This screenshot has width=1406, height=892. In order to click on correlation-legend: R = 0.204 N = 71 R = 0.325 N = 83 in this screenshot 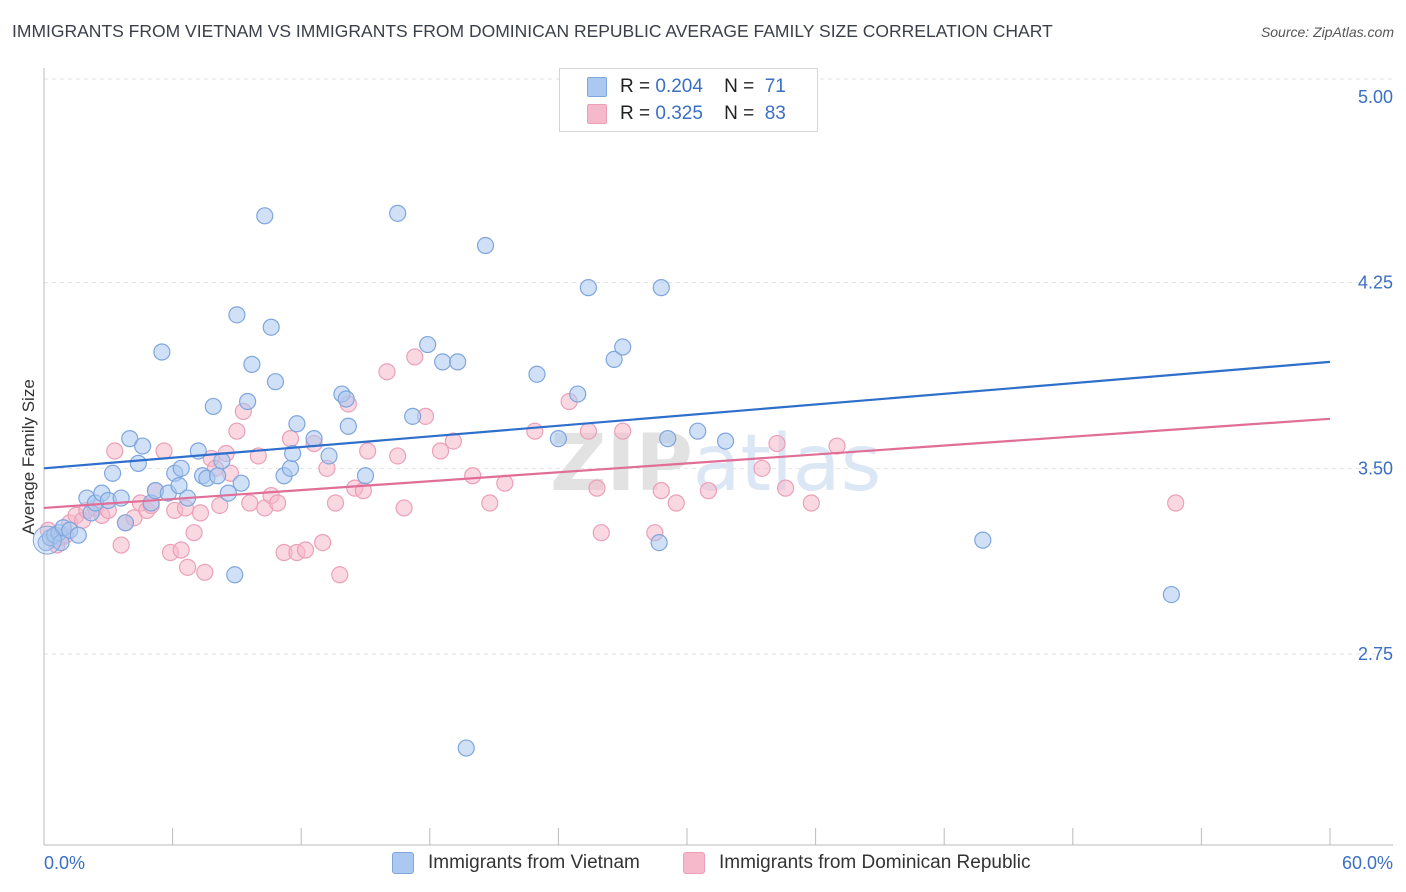, I will do `click(688, 100)`.